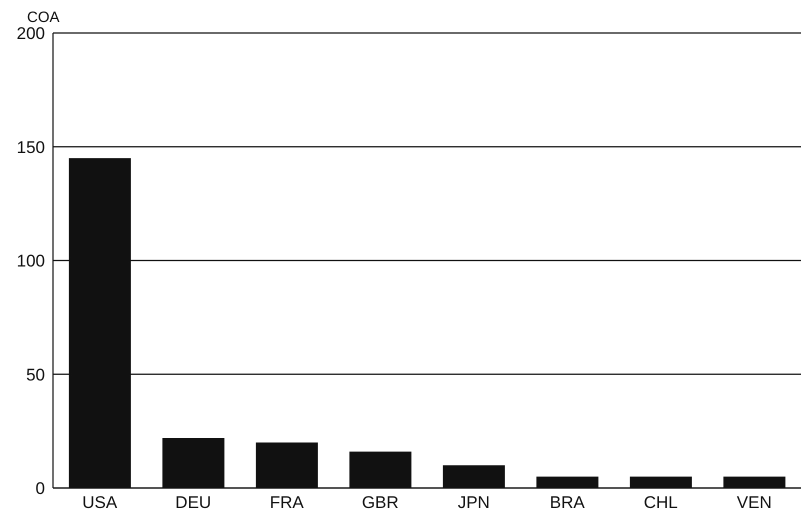 The image size is (803, 525). Describe the element at coordinates (661, 502) in the screenshot. I see `x-tick-label: CHL` at that location.